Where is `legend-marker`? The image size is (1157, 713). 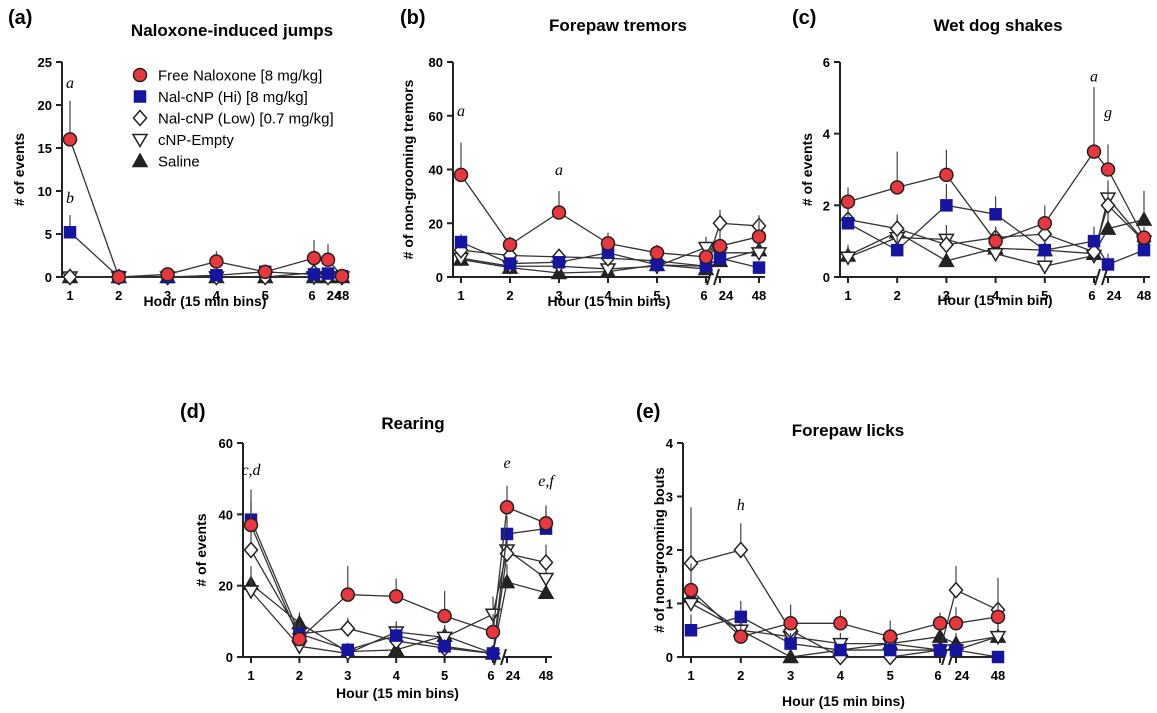
legend-marker is located at coordinates (140, 96).